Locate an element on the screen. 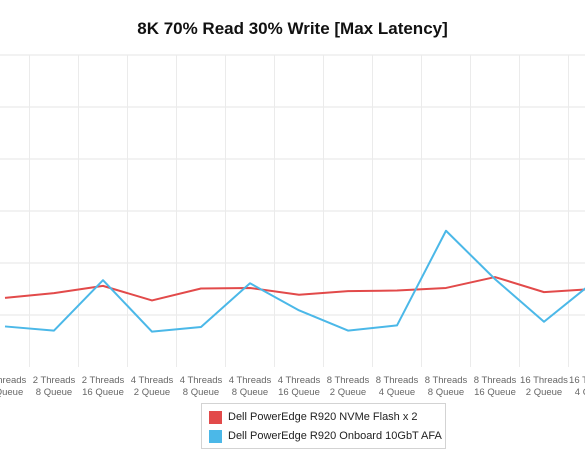 The height and width of the screenshot is (470, 585). x-tick-label: 8 Threads 8 Queue is located at coordinates (446, 386).